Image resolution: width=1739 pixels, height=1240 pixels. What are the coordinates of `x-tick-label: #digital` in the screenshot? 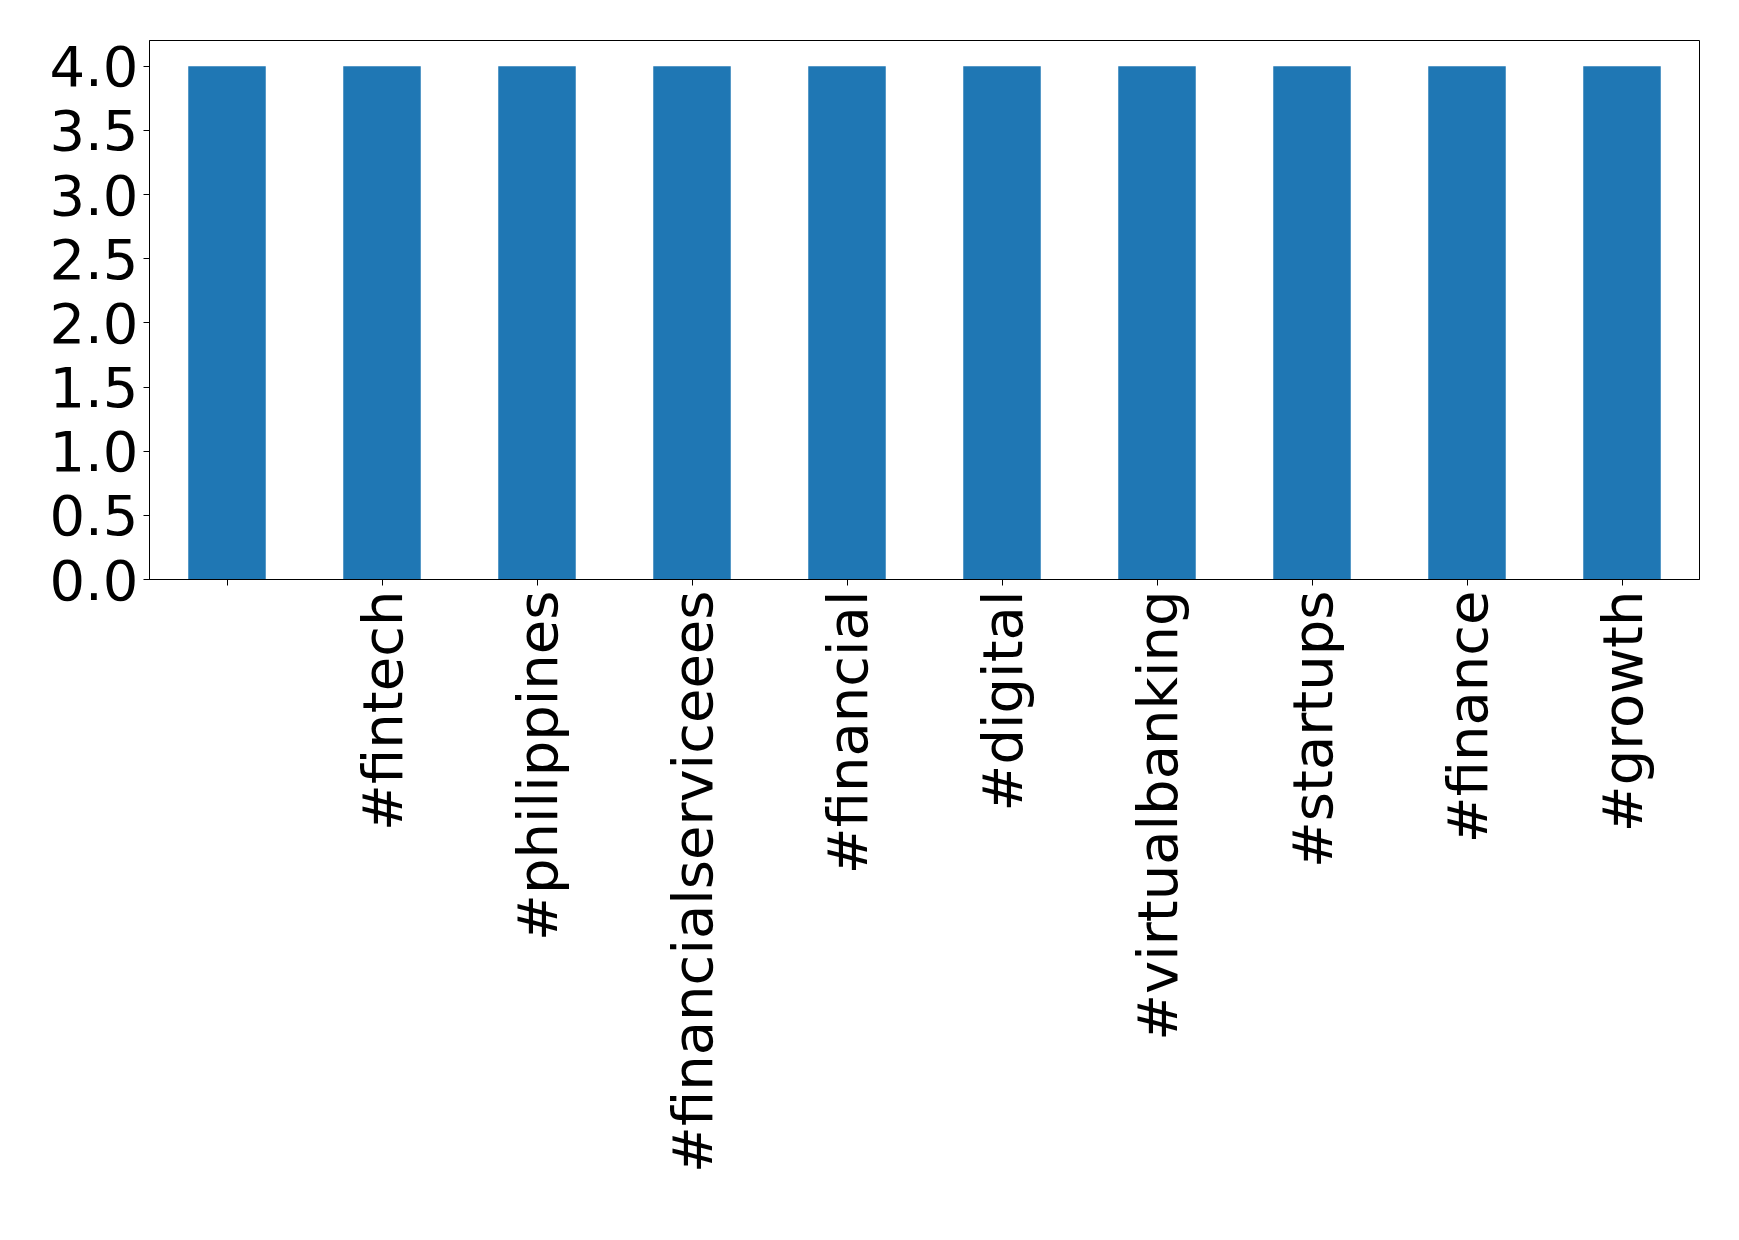 It's located at (1002, 701).